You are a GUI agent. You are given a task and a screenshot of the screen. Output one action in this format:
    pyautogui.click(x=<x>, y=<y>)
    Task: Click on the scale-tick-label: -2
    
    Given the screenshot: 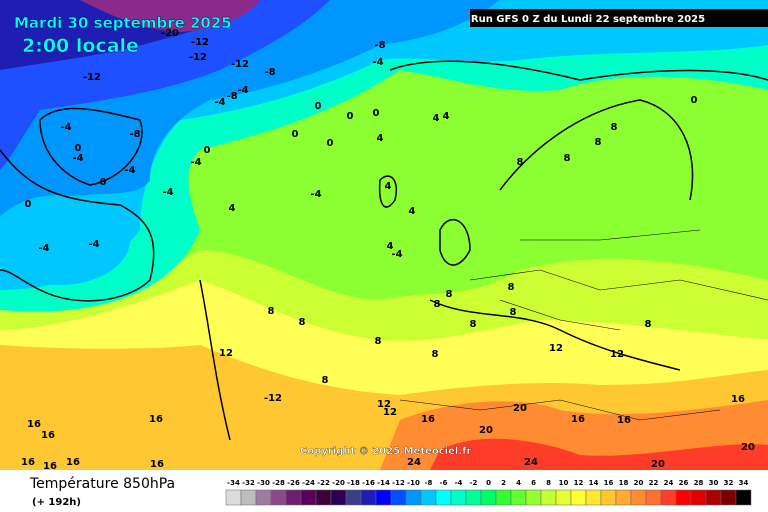 What is the action you would take?
    pyautogui.click(x=474, y=483)
    